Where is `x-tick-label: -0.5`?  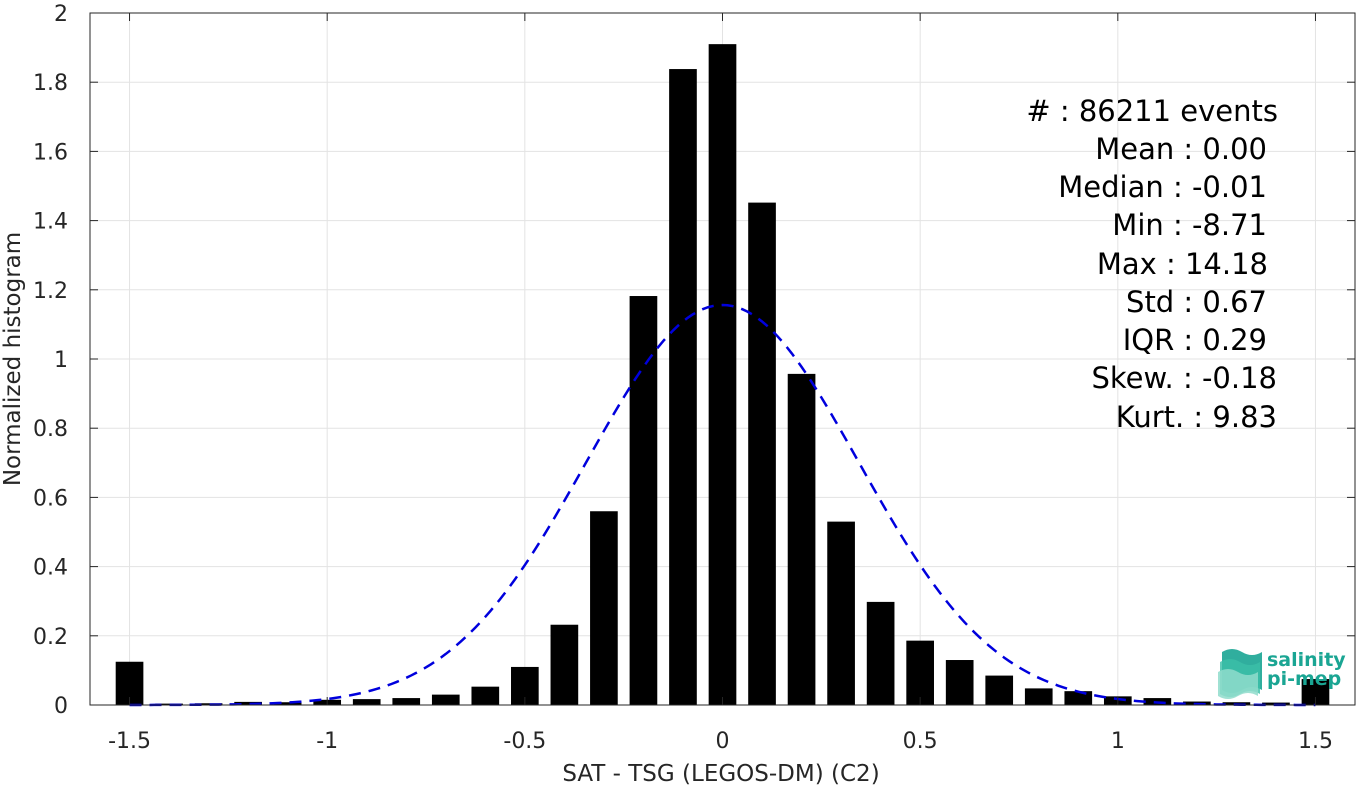 x-tick-label: -0.5 is located at coordinates (524, 741).